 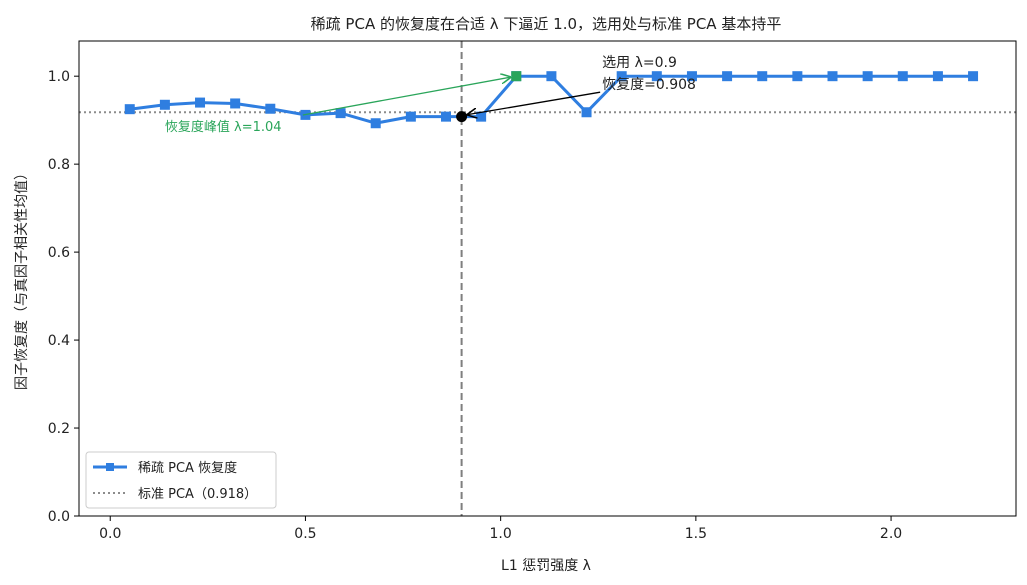 What do you see at coordinates (223, 127) in the screenshot?
I see `peak-annotation-text: 恢复度峰值 λ=1.04` at bounding box center [223, 127].